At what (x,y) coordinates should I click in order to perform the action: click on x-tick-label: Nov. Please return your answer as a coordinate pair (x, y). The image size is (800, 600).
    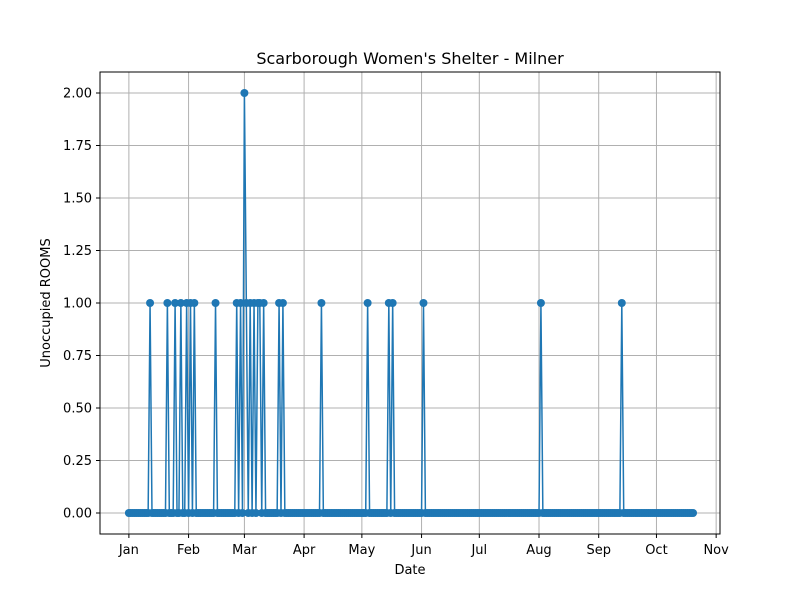
    Looking at the image, I should click on (716, 550).